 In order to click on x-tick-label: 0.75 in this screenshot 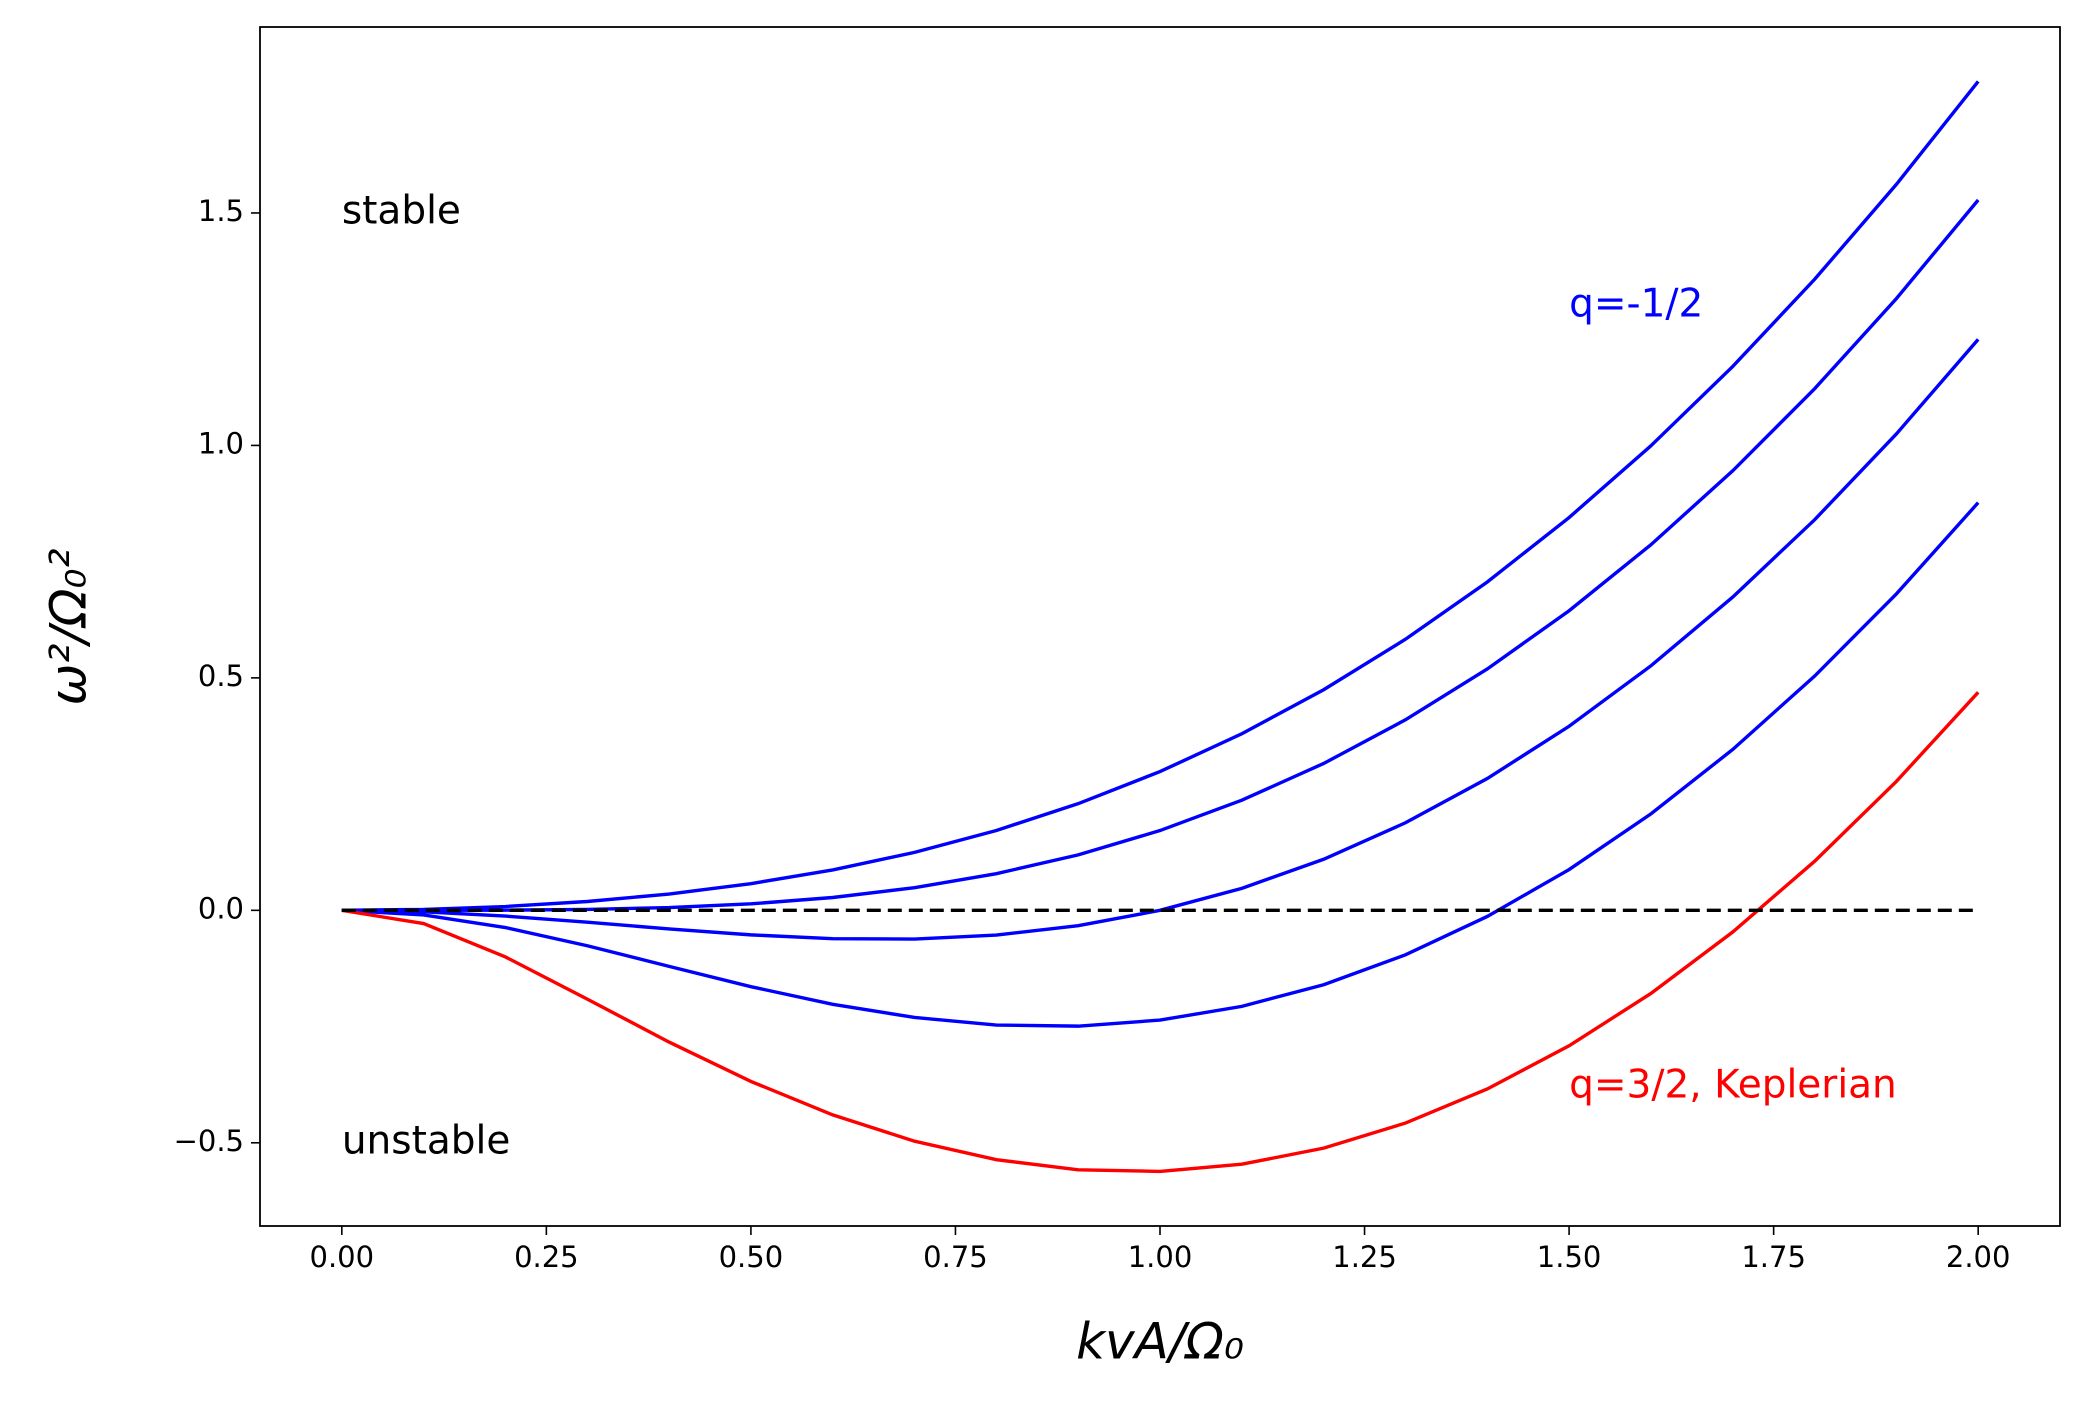, I will do `click(955, 1257)`.